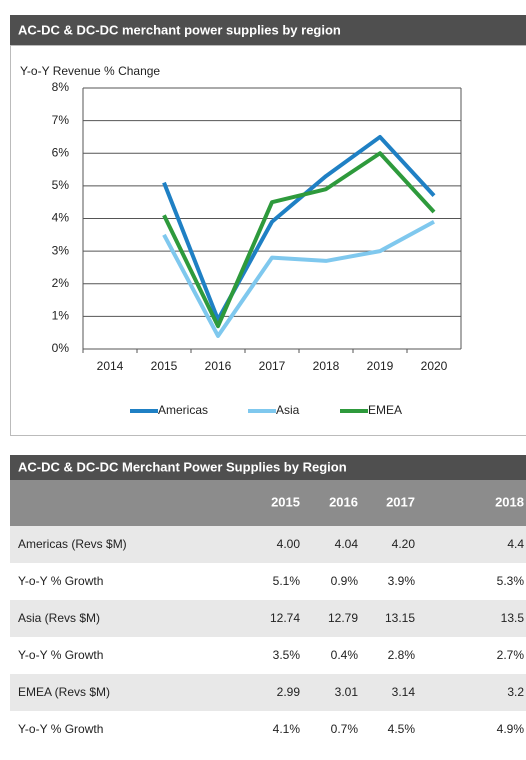 Image resolution: width=526 pixels, height=760 pixels. What do you see at coordinates (343, 501) in the screenshot?
I see `column-header: 2016` at bounding box center [343, 501].